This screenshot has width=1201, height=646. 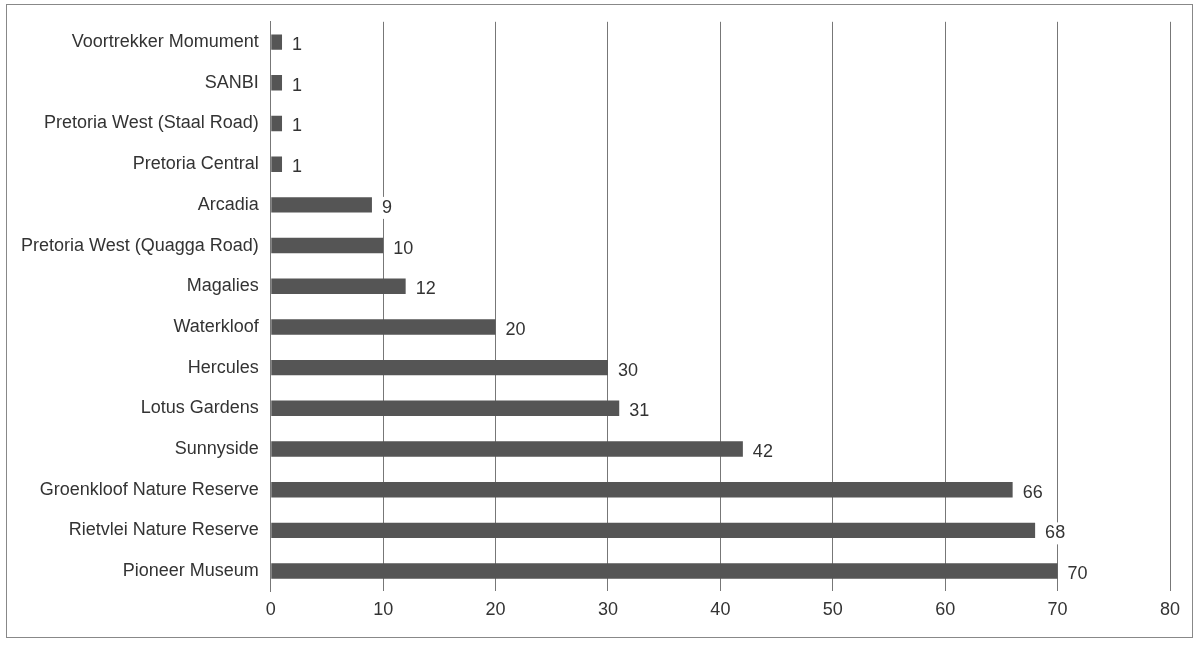 What do you see at coordinates (1055, 532) in the screenshot?
I see `data-label: 68` at bounding box center [1055, 532].